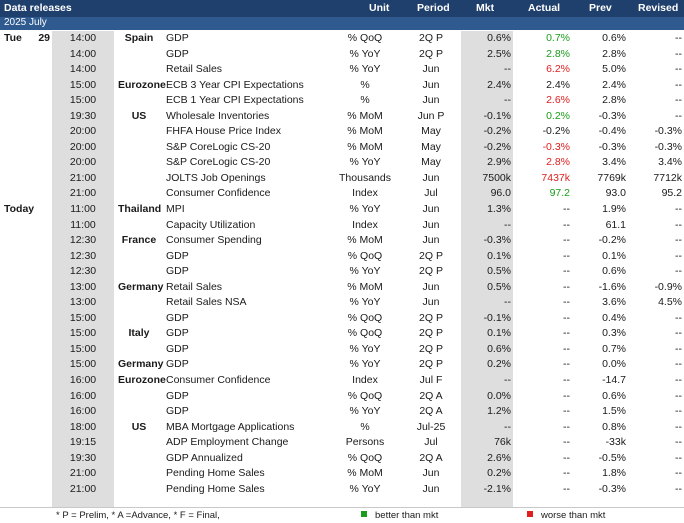 The image size is (684, 523). I want to click on cell-time: 20:00, so click(83, 131).